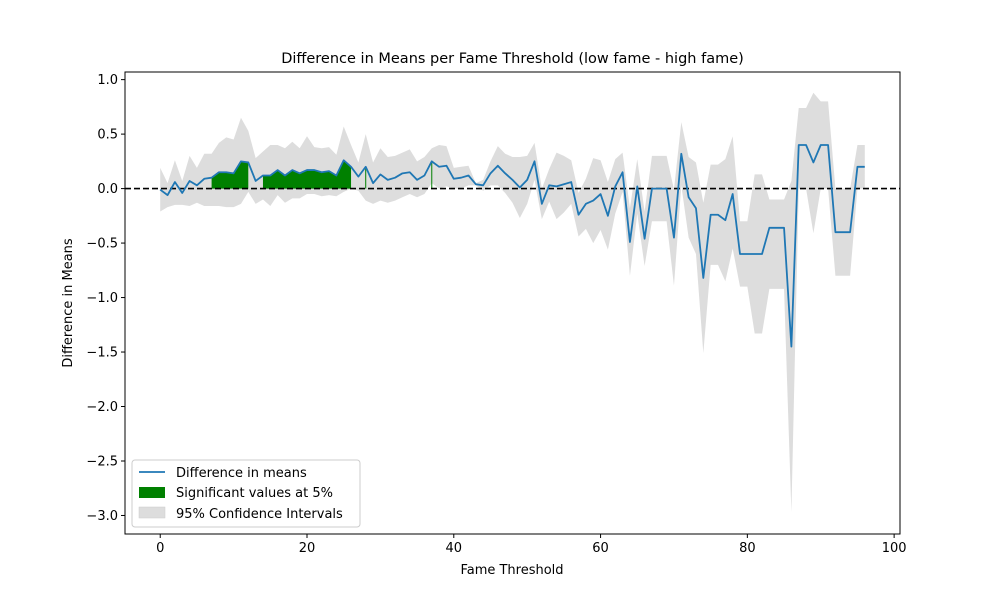 The width and height of the screenshot is (1000, 600). What do you see at coordinates (102, 298) in the screenshot?
I see `y-tick-label: −1.0` at bounding box center [102, 298].